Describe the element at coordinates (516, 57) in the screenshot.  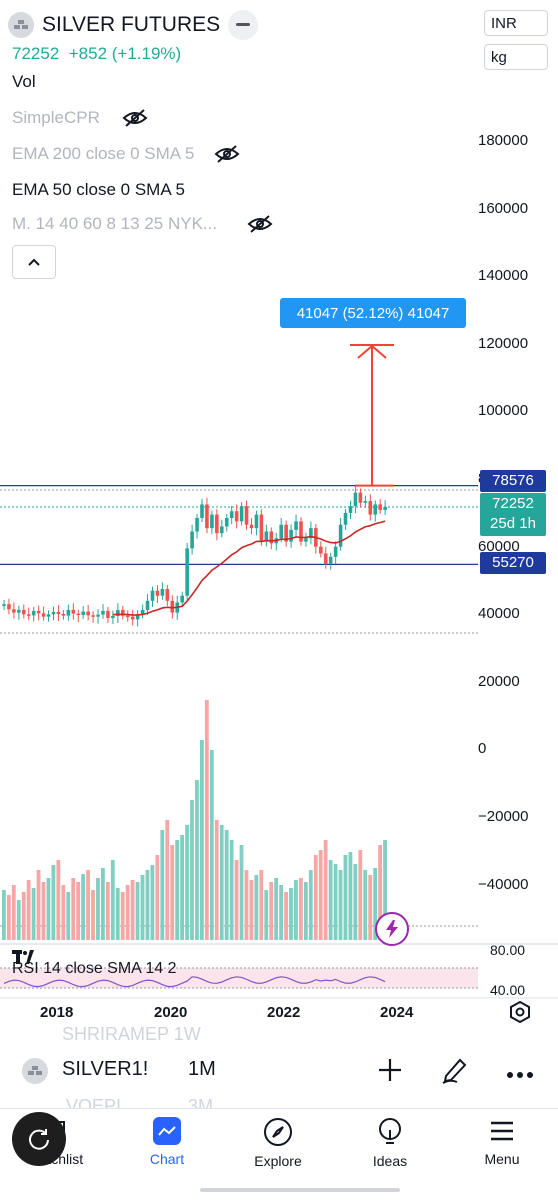
I see `unit-select: kg` at that location.